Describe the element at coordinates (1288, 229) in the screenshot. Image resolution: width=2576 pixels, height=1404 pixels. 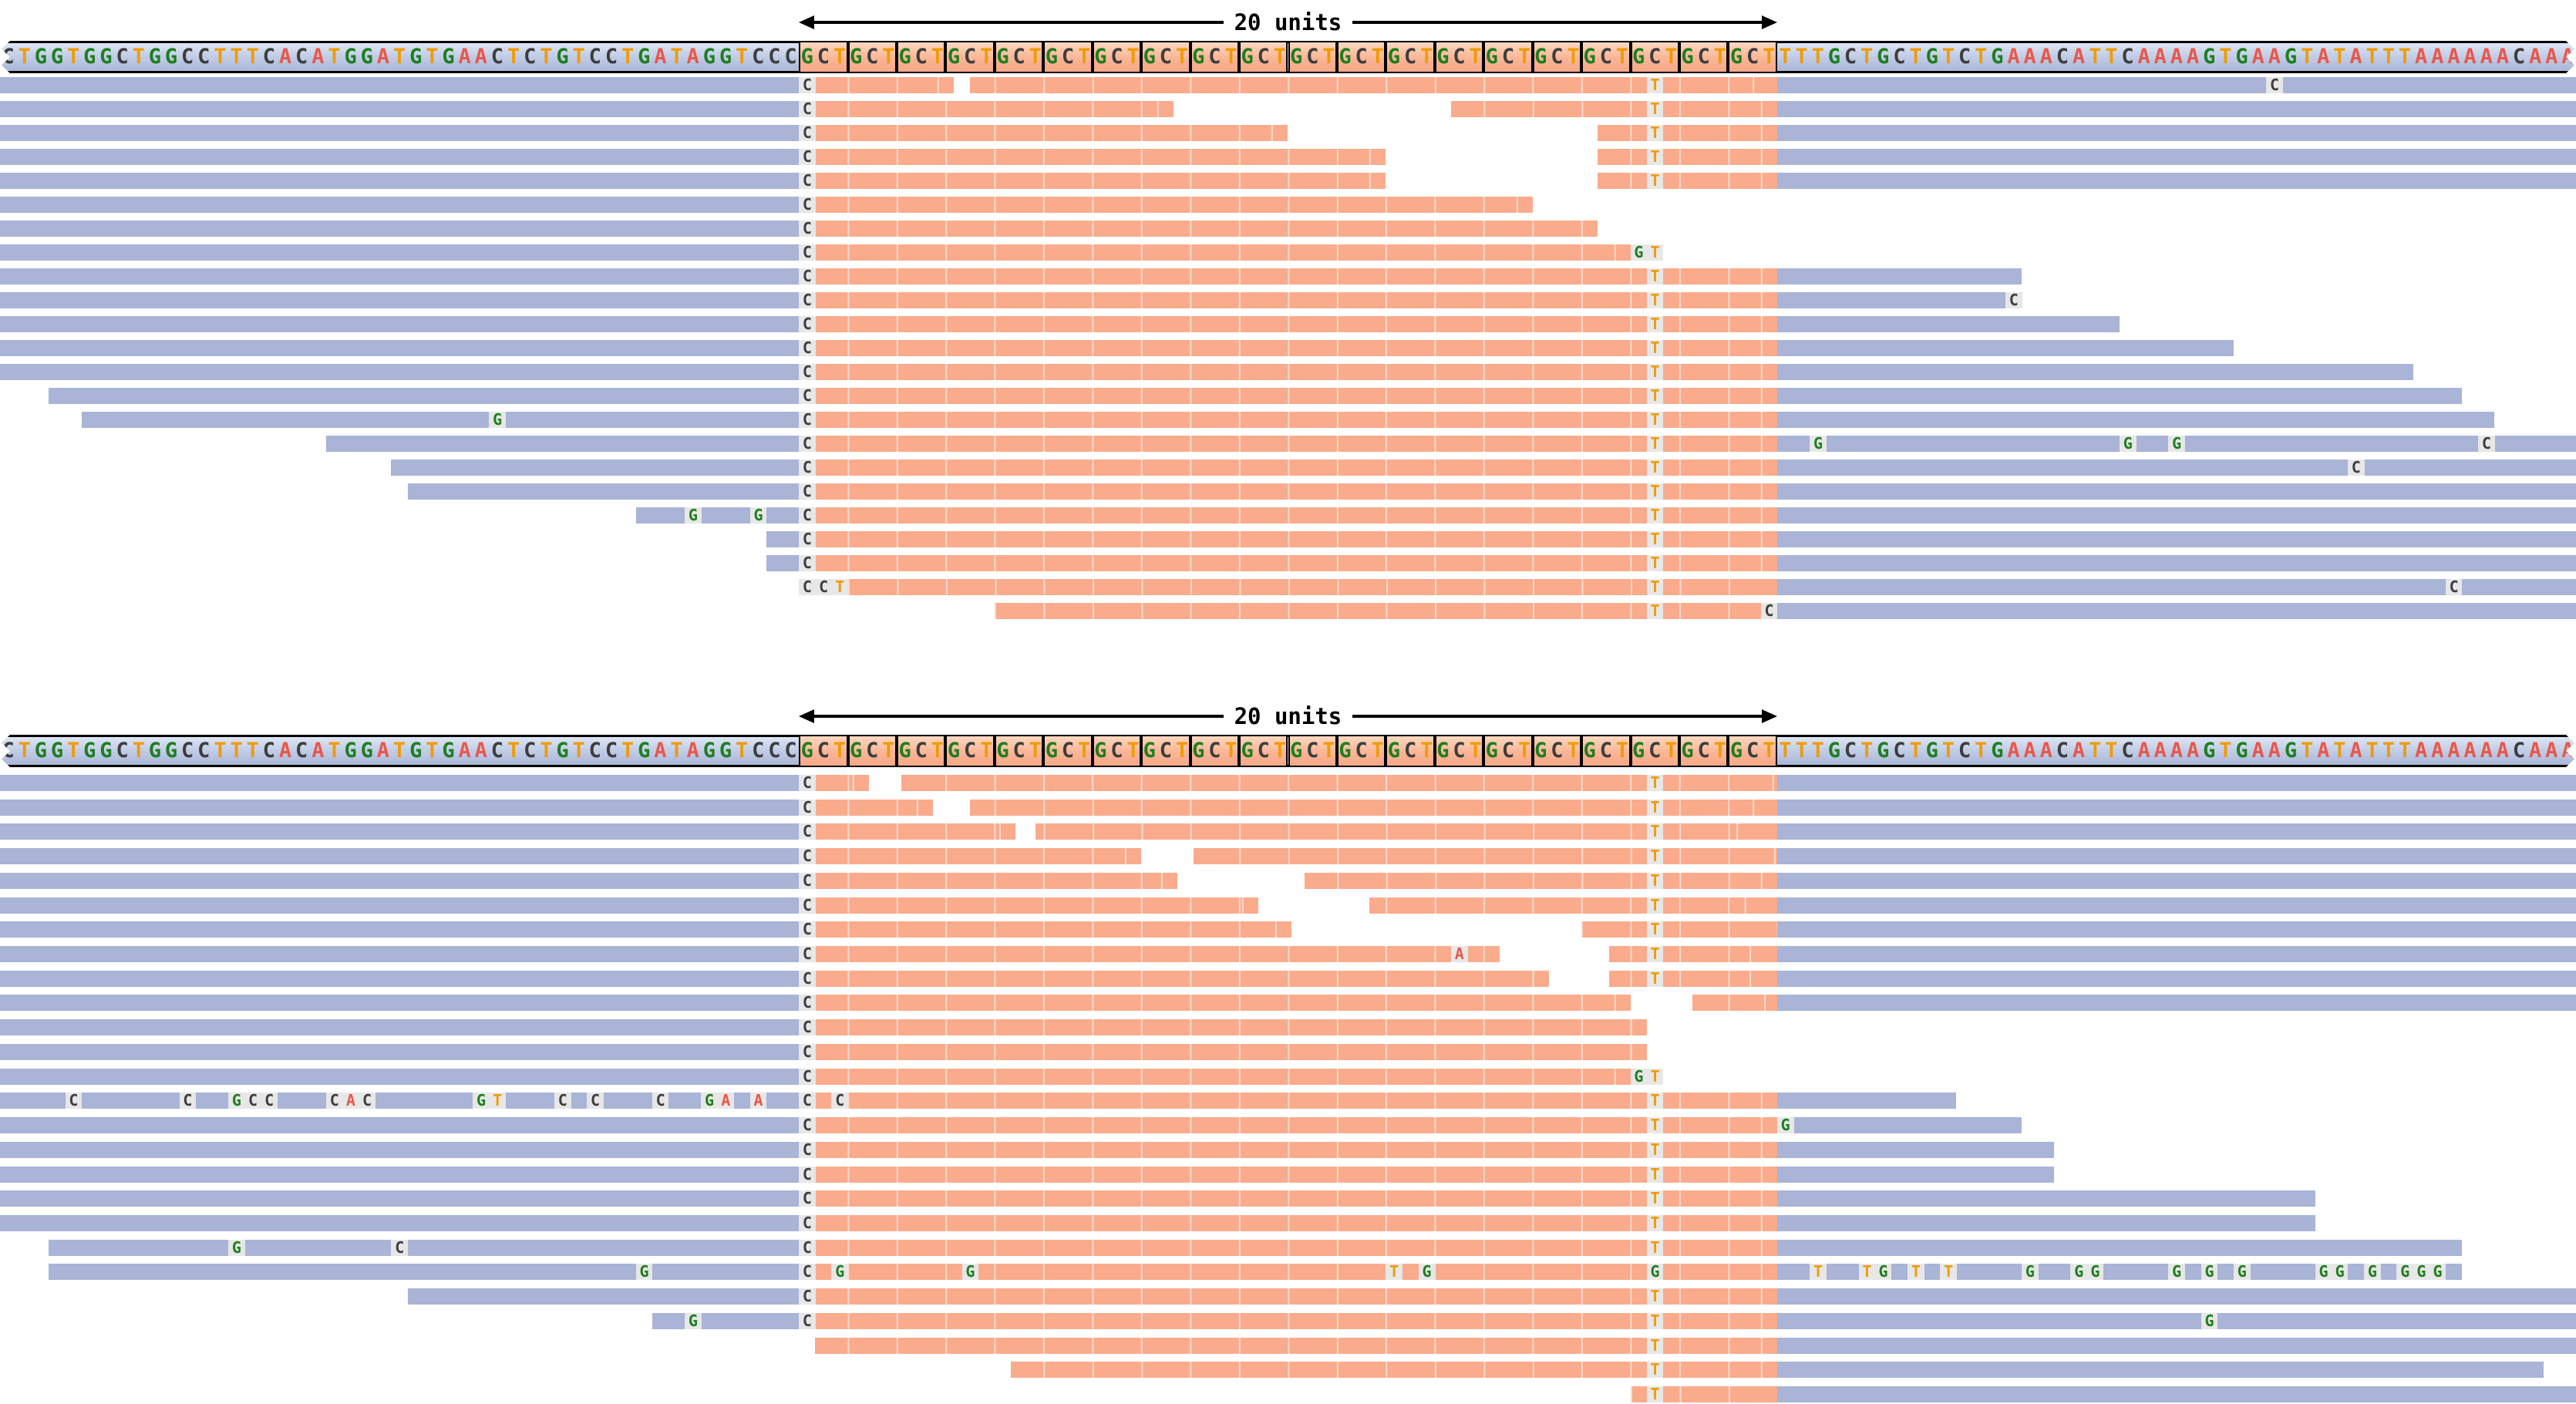
I see `read-row: C` at that location.